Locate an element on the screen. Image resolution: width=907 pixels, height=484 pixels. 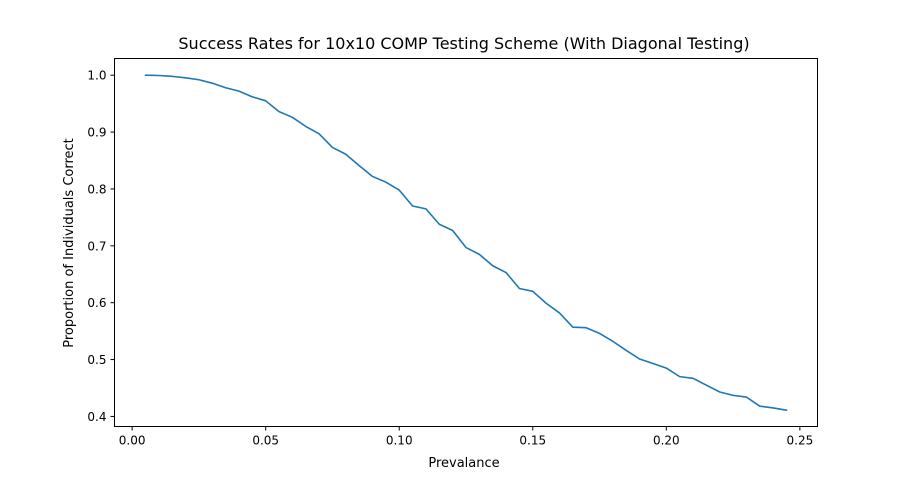
y-tick-label: 0.5 is located at coordinates (96, 360).